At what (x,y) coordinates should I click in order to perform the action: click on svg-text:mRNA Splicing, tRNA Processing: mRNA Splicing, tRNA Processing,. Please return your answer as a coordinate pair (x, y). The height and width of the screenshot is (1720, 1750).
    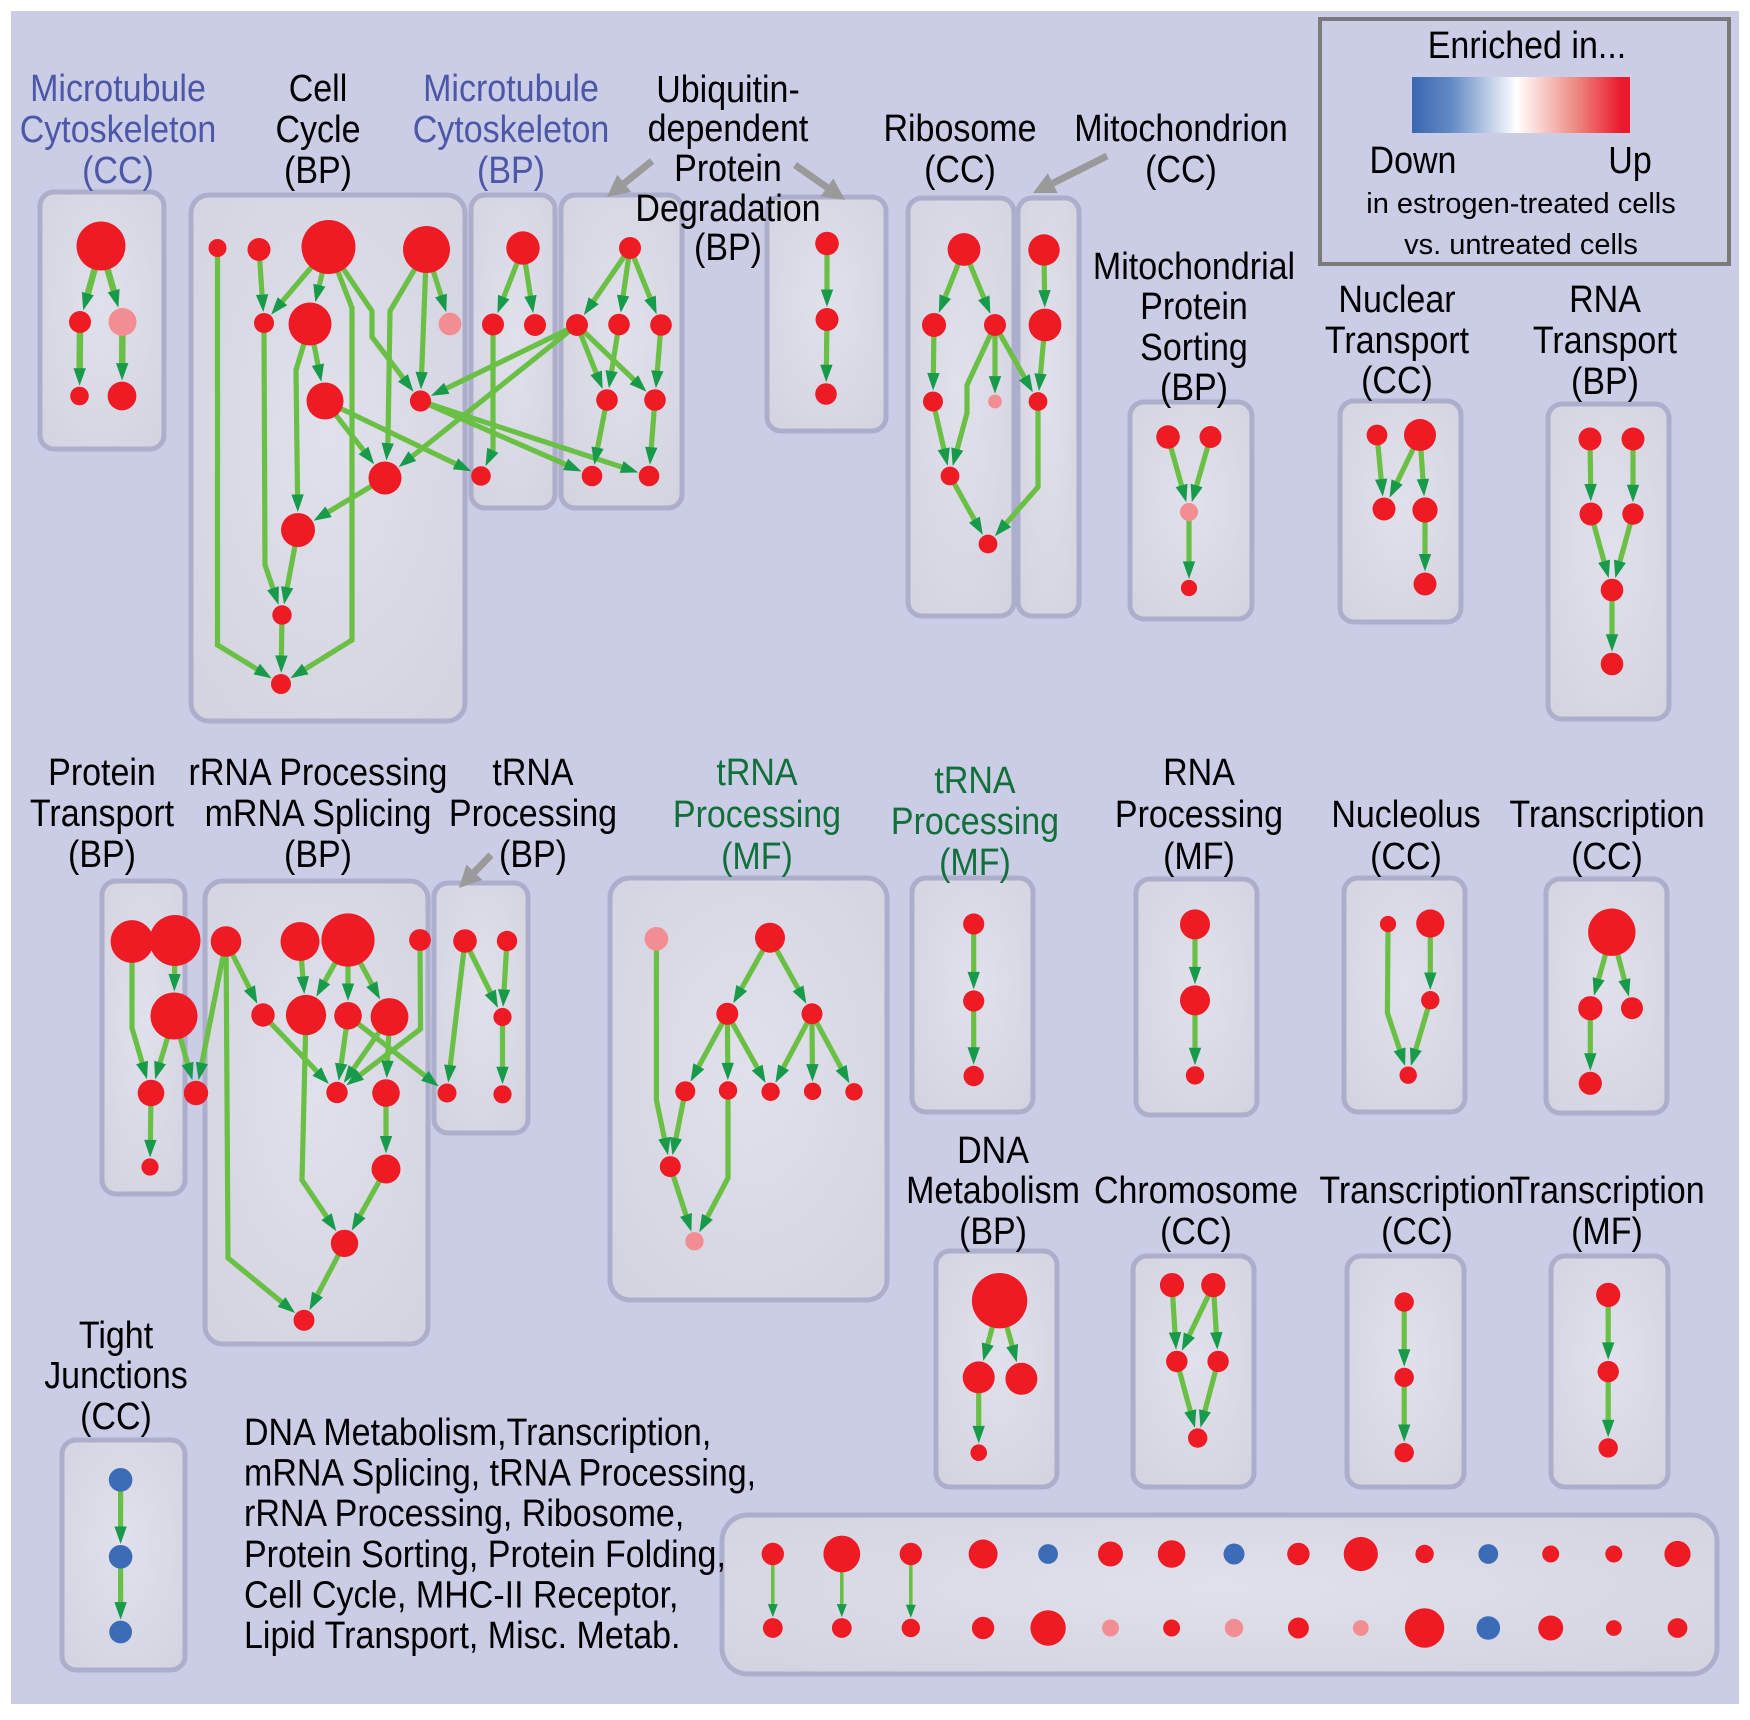
    Looking at the image, I should click on (500, 1474).